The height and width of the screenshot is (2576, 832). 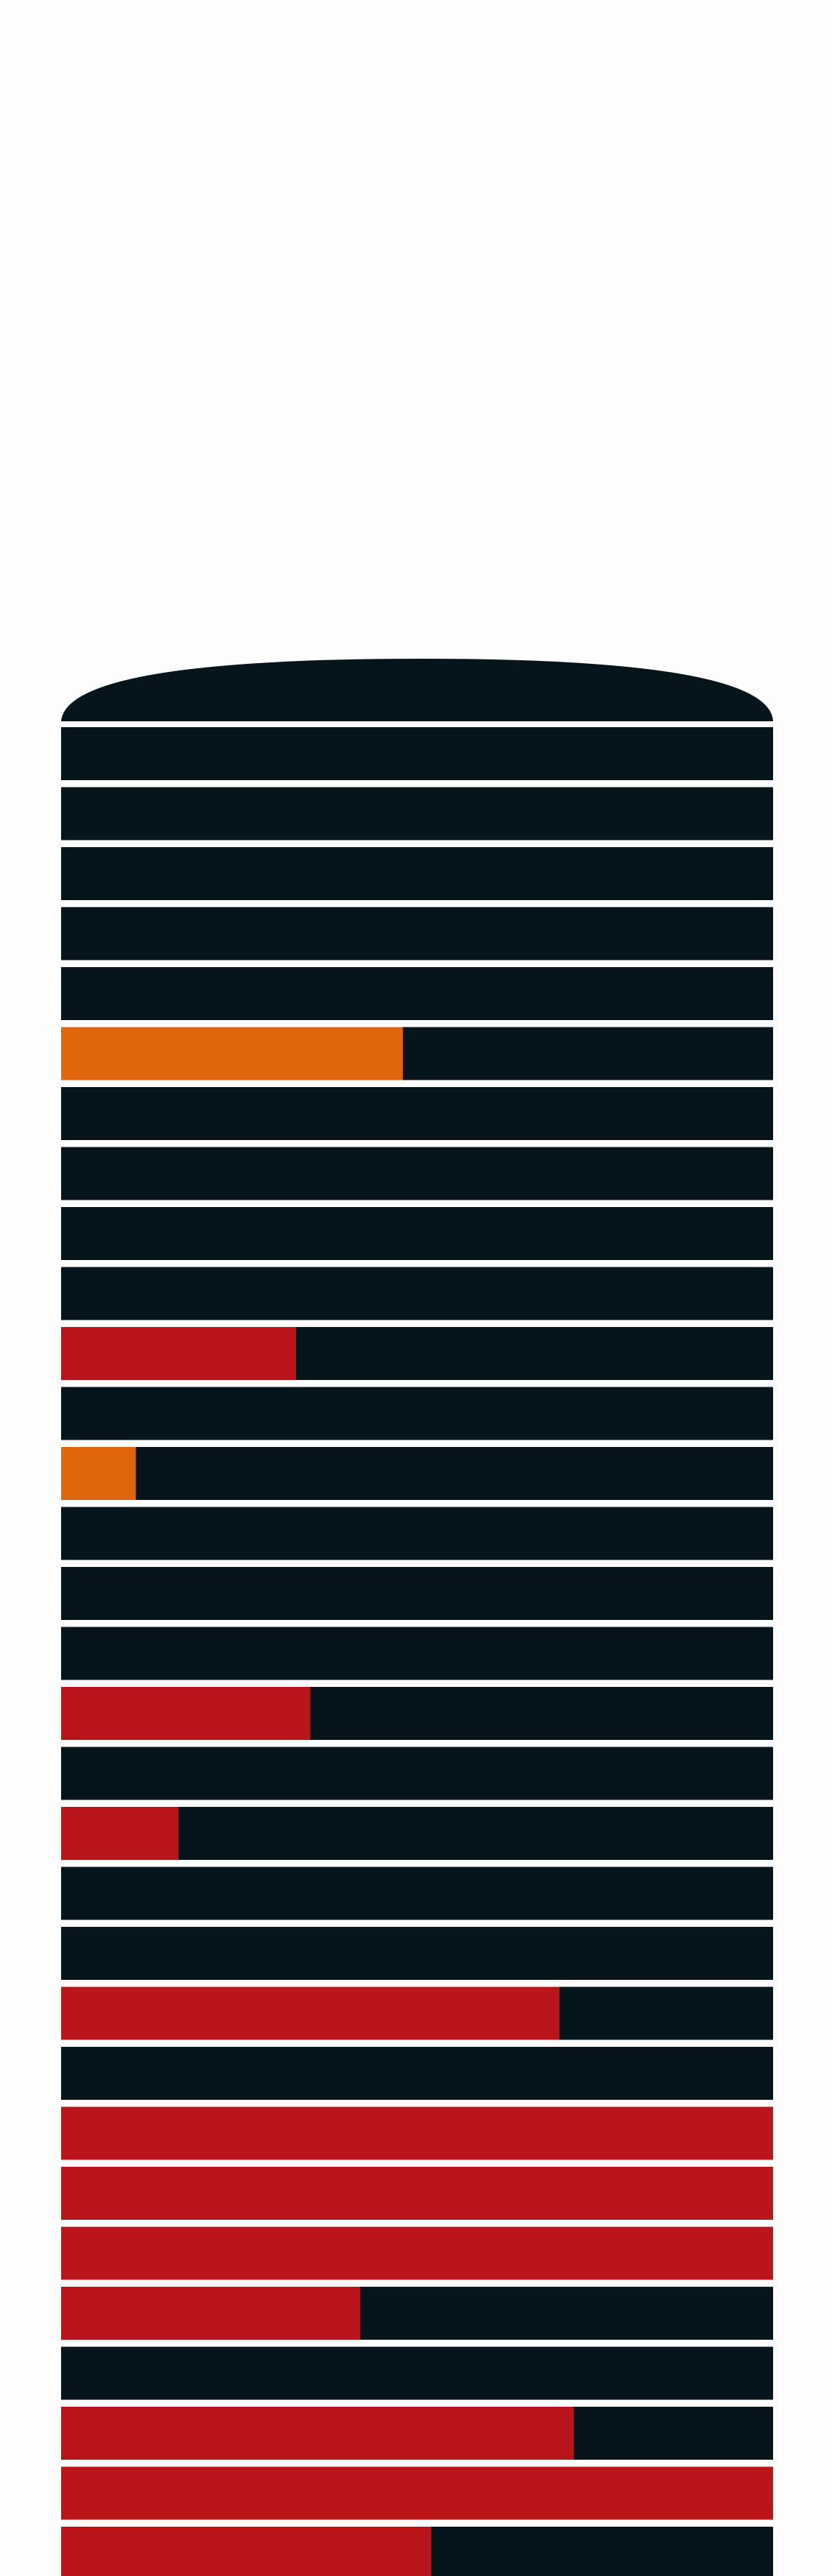 I want to click on top-cap, so click(x=417, y=690).